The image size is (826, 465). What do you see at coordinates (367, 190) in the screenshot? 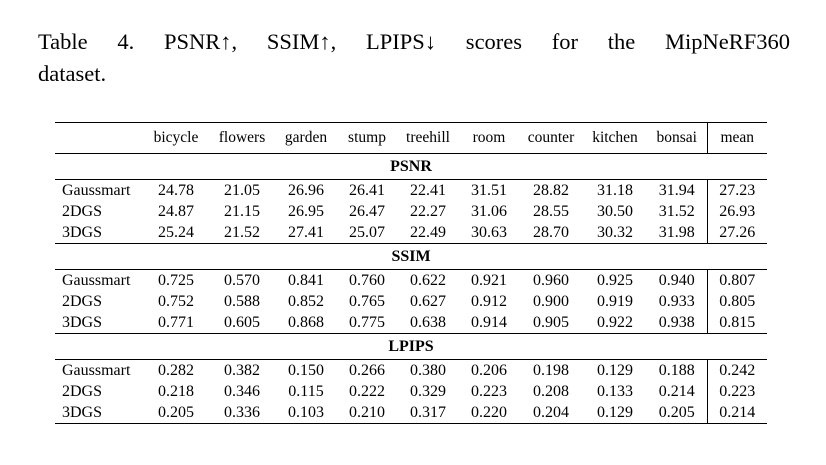
I see `score-cell-stump: 26.41` at bounding box center [367, 190].